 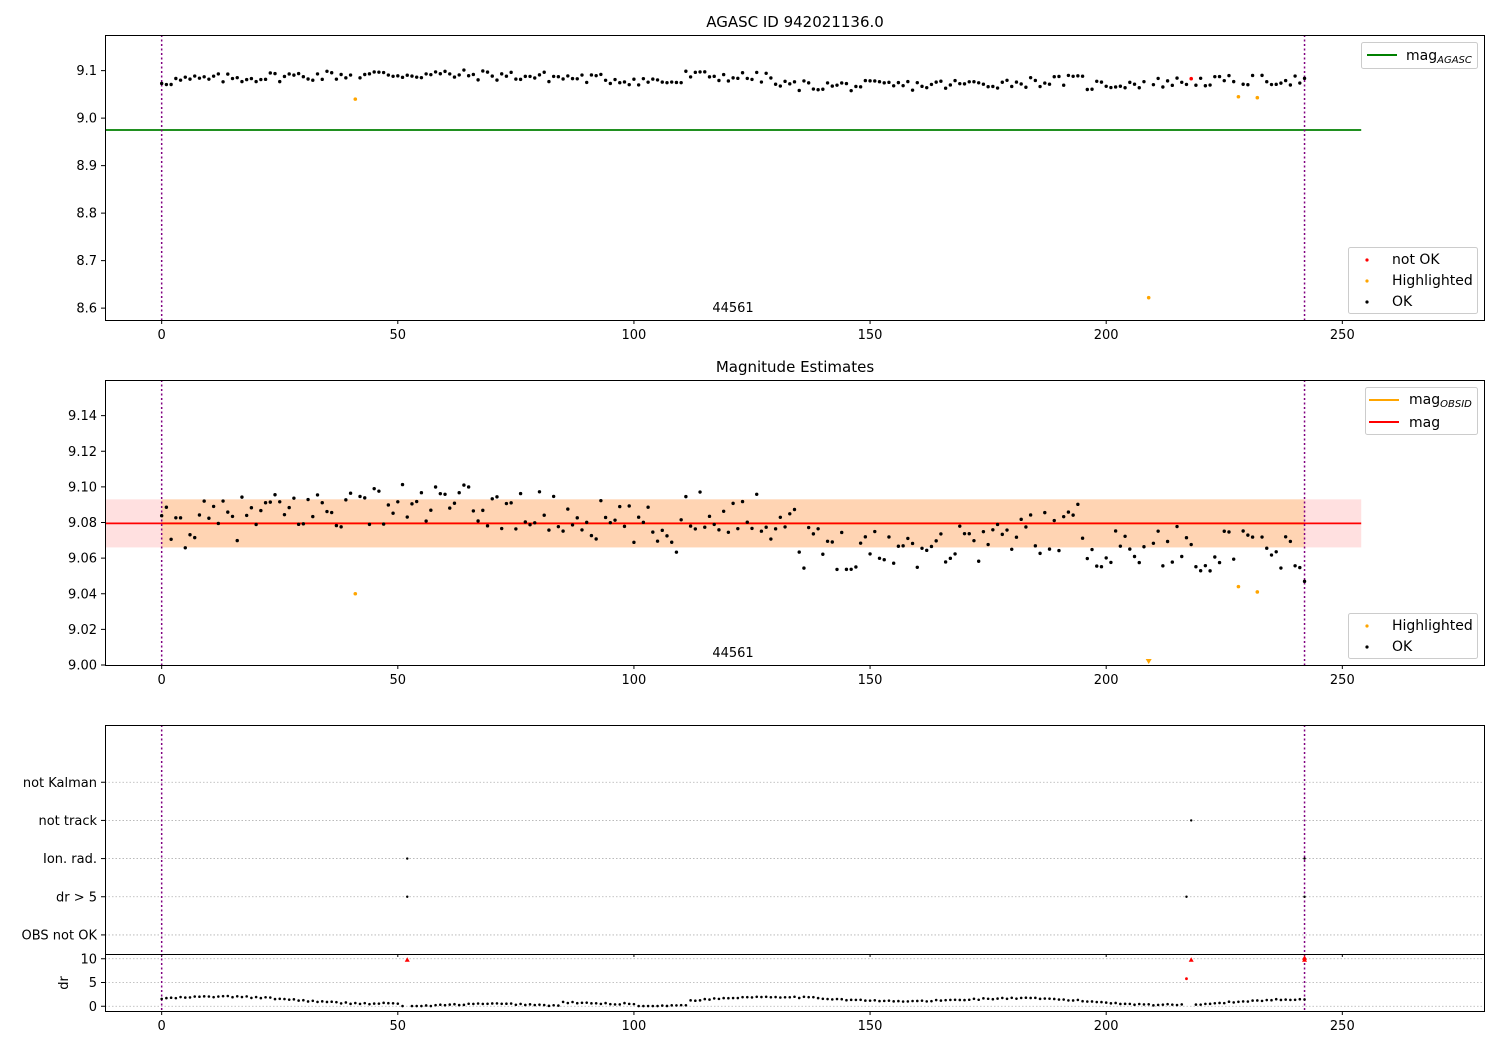 What do you see at coordinates (93, 1007) in the screenshot?
I see `y-tick-label: 0` at bounding box center [93, 1007].